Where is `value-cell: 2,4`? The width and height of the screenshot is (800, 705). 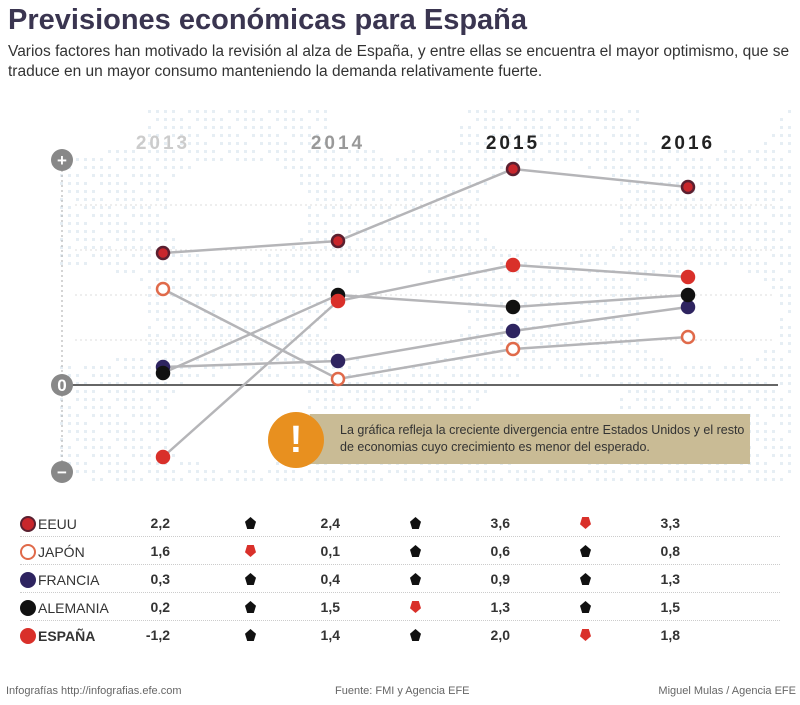
value-cell: 2,4 is located at coordinates (330, 523).